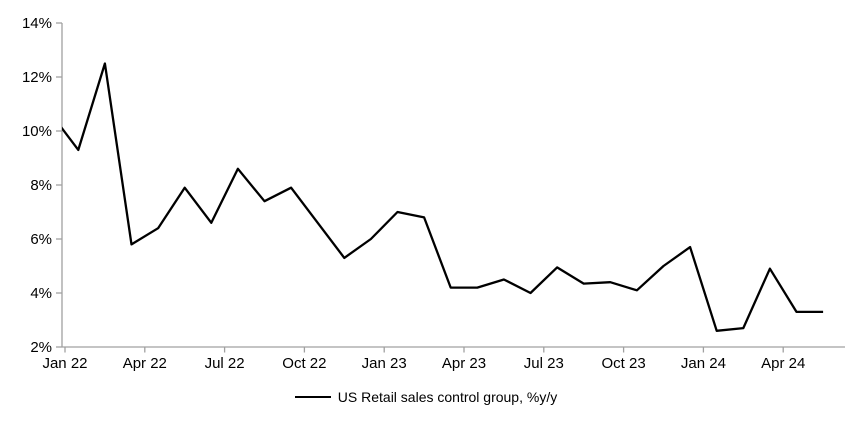 This screenshot has height=423, width=852. Describe the element at coordinates (225, 363) in the screenshot. I see `x-tick-label: Jul 22` at that location.